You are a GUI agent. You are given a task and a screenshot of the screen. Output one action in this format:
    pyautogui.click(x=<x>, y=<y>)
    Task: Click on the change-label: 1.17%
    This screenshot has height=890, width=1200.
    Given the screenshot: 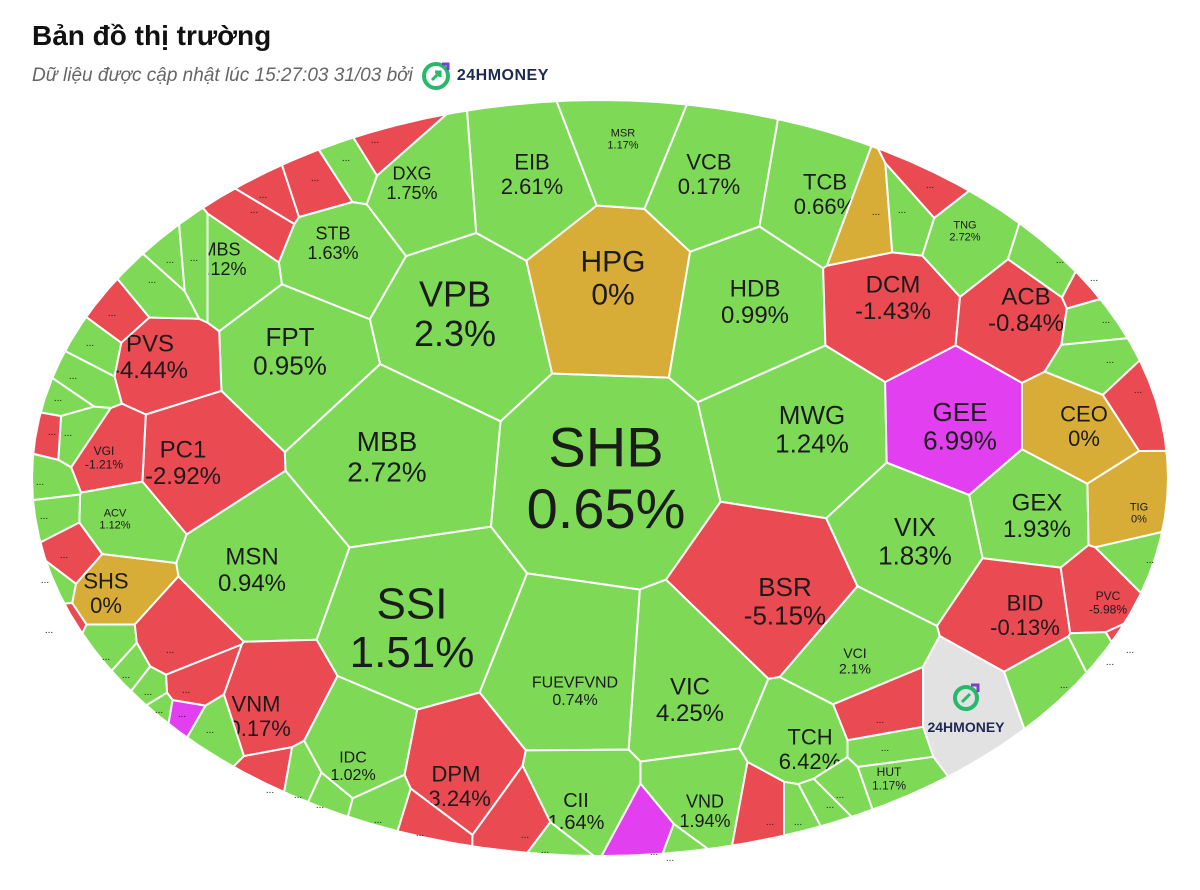 What is the action you would take?
    pyautogui.click(x=622, y=145)
    